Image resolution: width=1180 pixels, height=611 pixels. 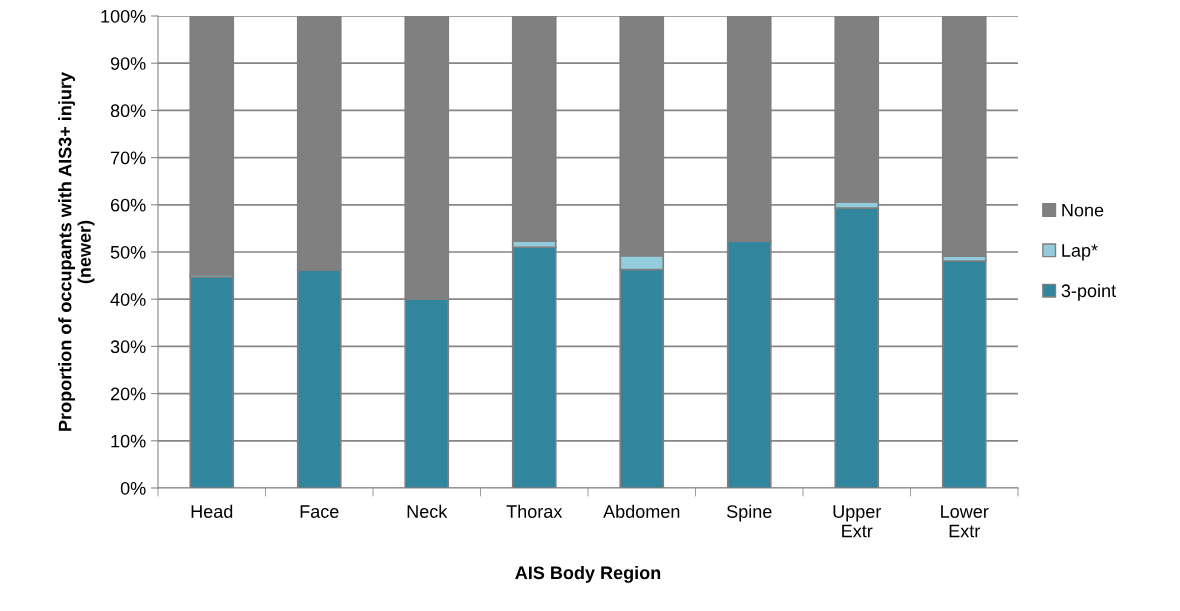 What do you see at coordinates (128, 394) in the screenshot?
I see `y-tick-label: 20%` at bounding box center [128, 394].